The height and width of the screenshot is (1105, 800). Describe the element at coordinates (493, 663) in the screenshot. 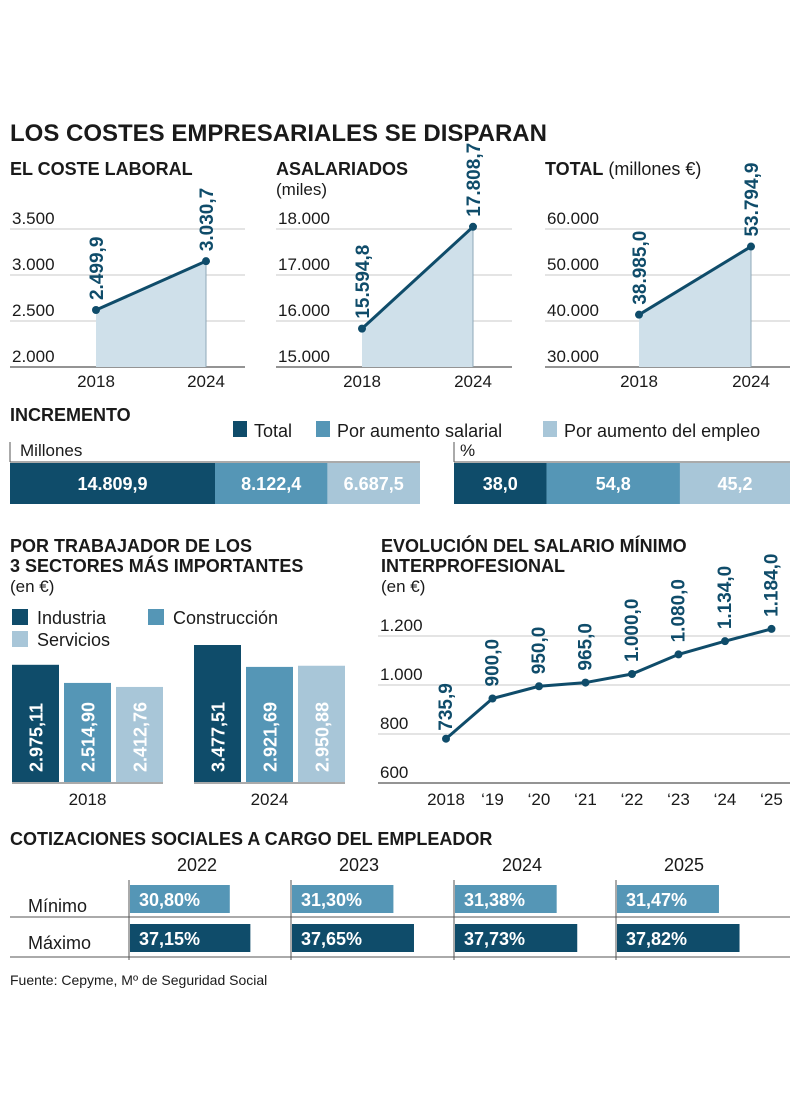

I see `data-label: 900,0` at that location.